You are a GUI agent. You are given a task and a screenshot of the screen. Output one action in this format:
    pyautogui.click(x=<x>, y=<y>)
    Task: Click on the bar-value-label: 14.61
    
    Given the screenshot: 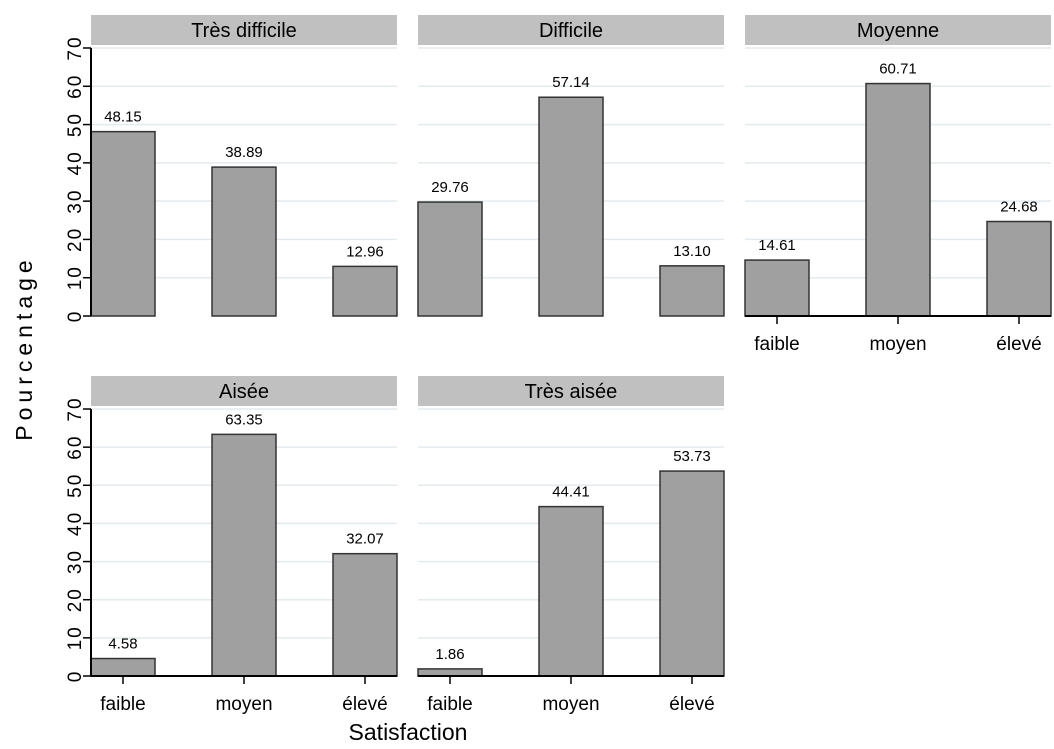 What is the action you would take?
    pyautogui.click(x=777, y=245)
    